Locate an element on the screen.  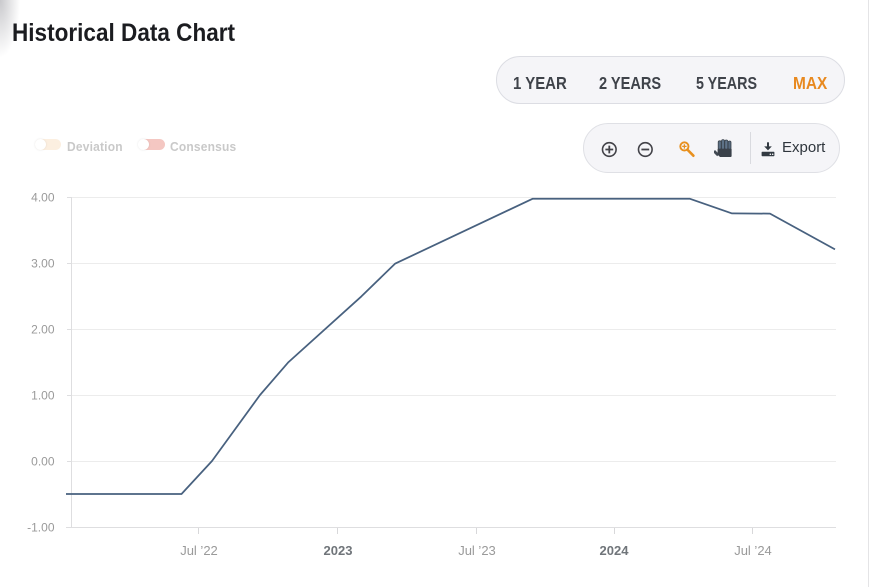
svg-text: 2.00 is located at coordinates (43, 330).